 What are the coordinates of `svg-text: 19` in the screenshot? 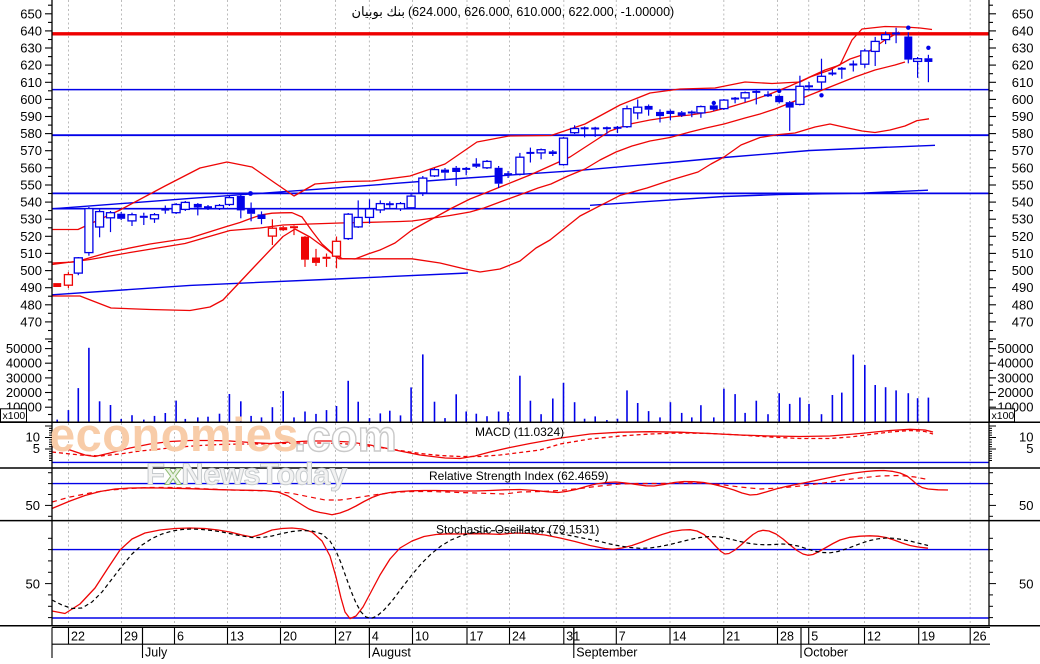 It's located at (928, 637).